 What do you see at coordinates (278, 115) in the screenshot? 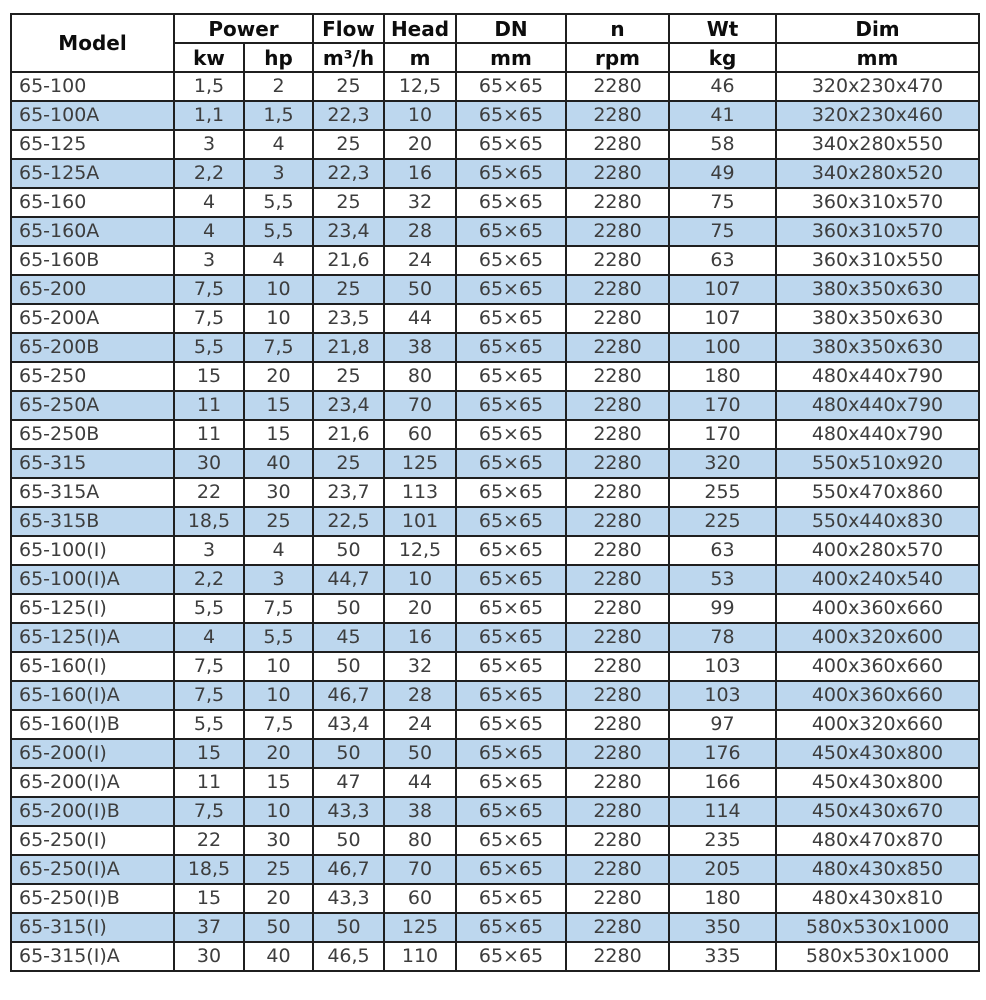
I see `cell-power-hp: 1,5` at bounding box center [278, 115].